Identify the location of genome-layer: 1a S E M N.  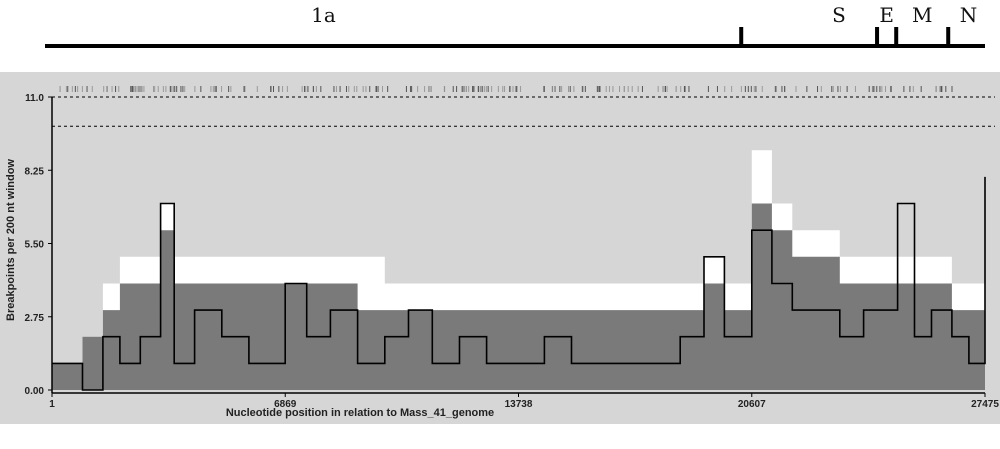
(515, 25).